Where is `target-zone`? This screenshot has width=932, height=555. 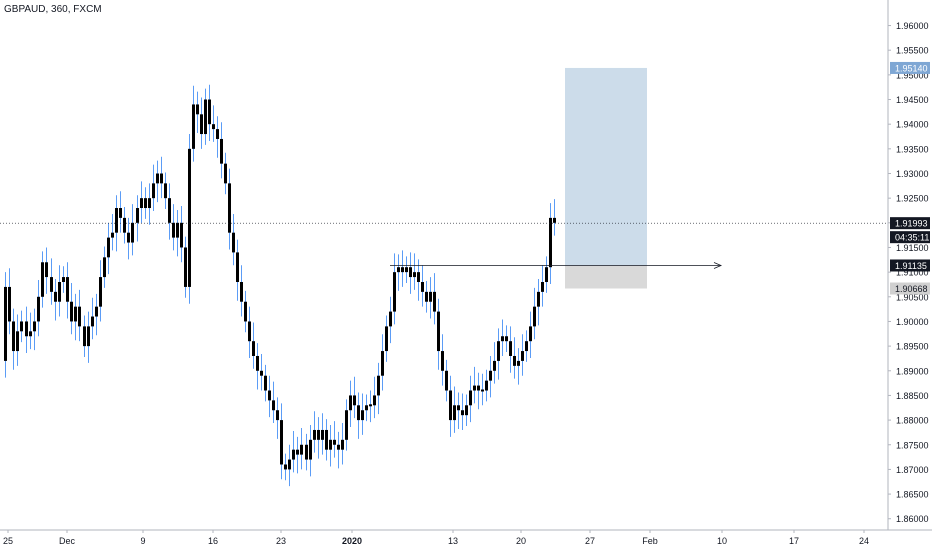
target-zone is located at coordinates (606, 166).